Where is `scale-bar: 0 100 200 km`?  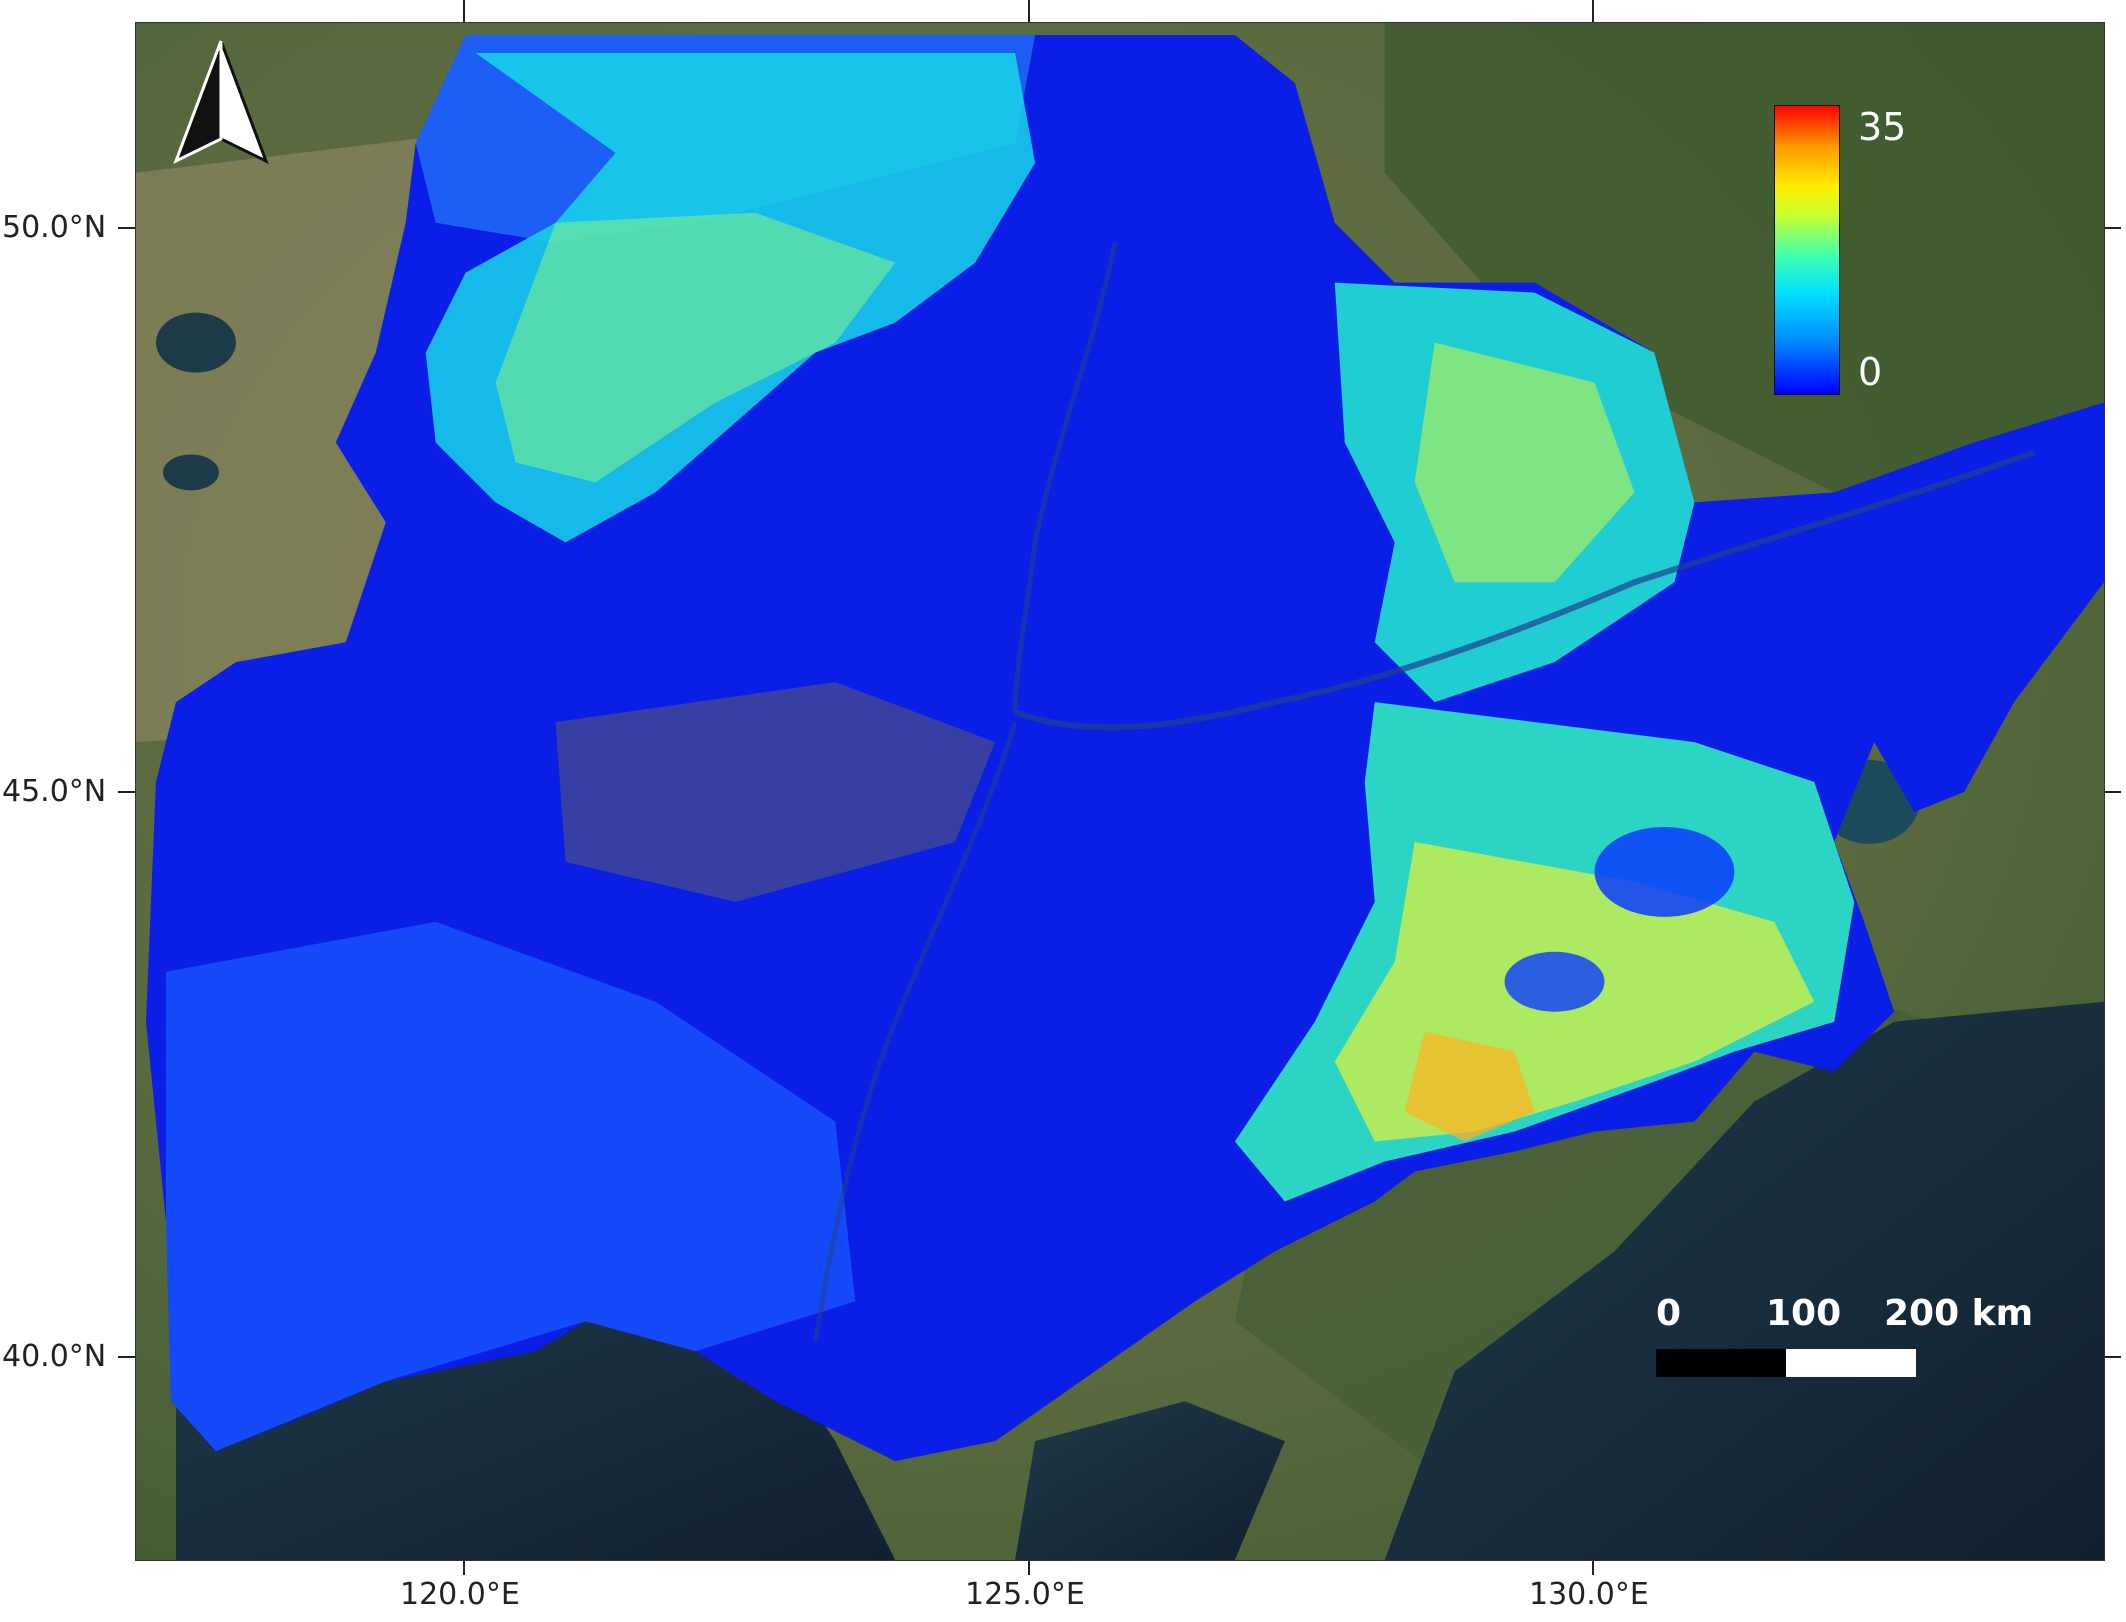
scale-bar: 0 100 200 km is located at coordinates (1856, 1338).